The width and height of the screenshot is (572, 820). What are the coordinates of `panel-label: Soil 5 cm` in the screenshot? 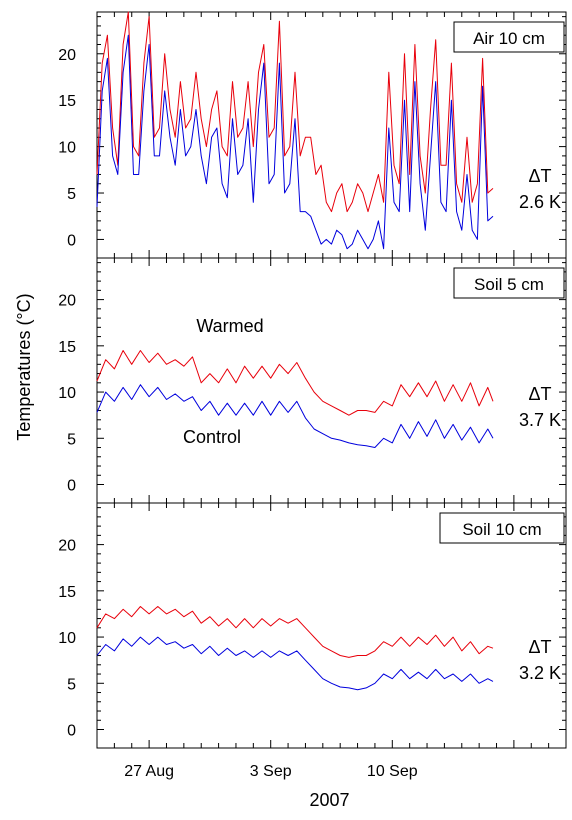 It's located at (509, 284).